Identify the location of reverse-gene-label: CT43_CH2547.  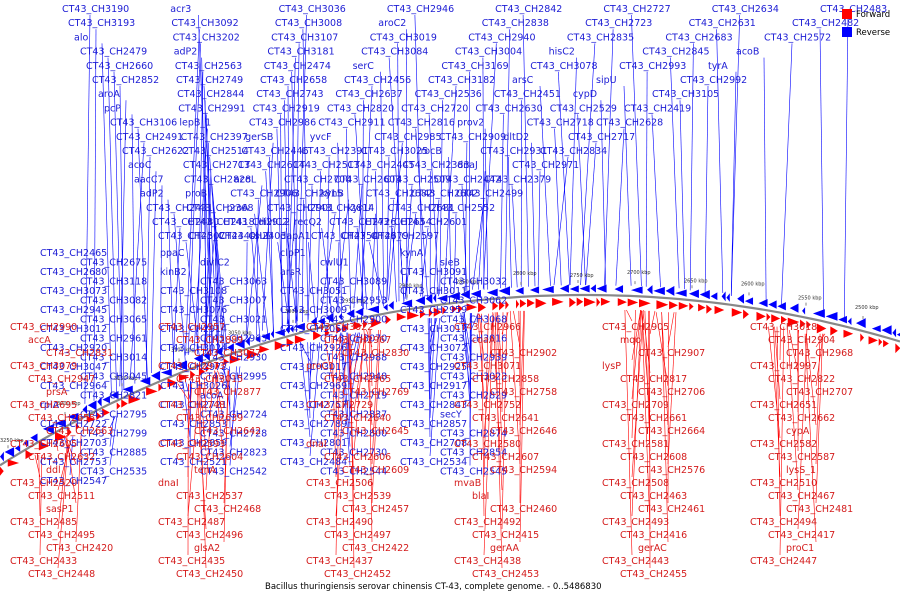
(73, 481).